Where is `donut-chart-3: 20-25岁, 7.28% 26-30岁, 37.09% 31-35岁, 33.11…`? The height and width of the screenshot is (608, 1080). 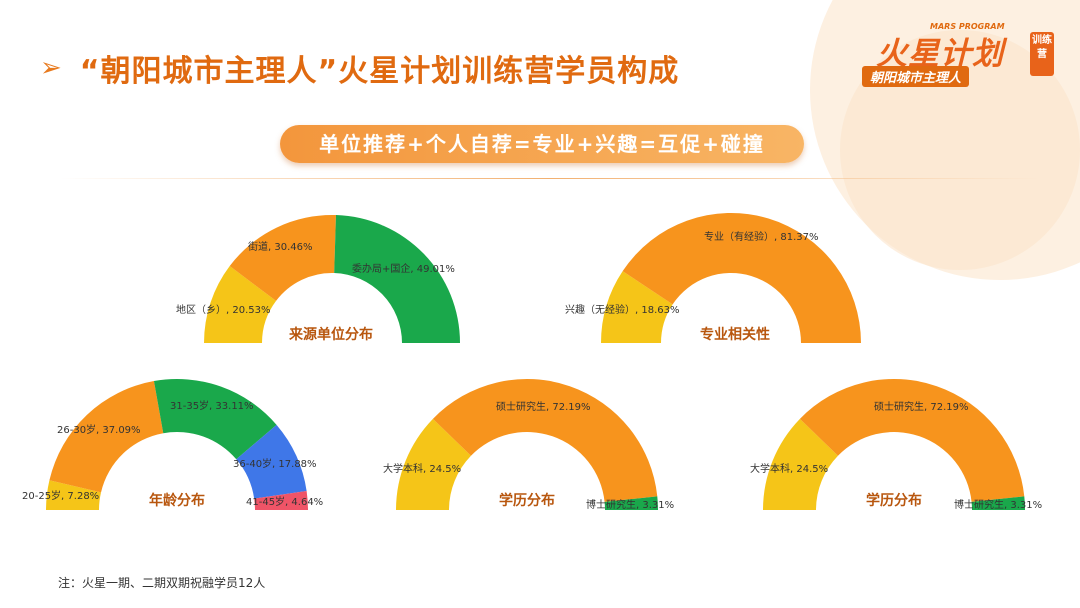 donut-chart-3: 20-25岁, 7.28% 26-30岁, 37.09% 31-35岁, 33.11… is located at coordinates (172, 444).